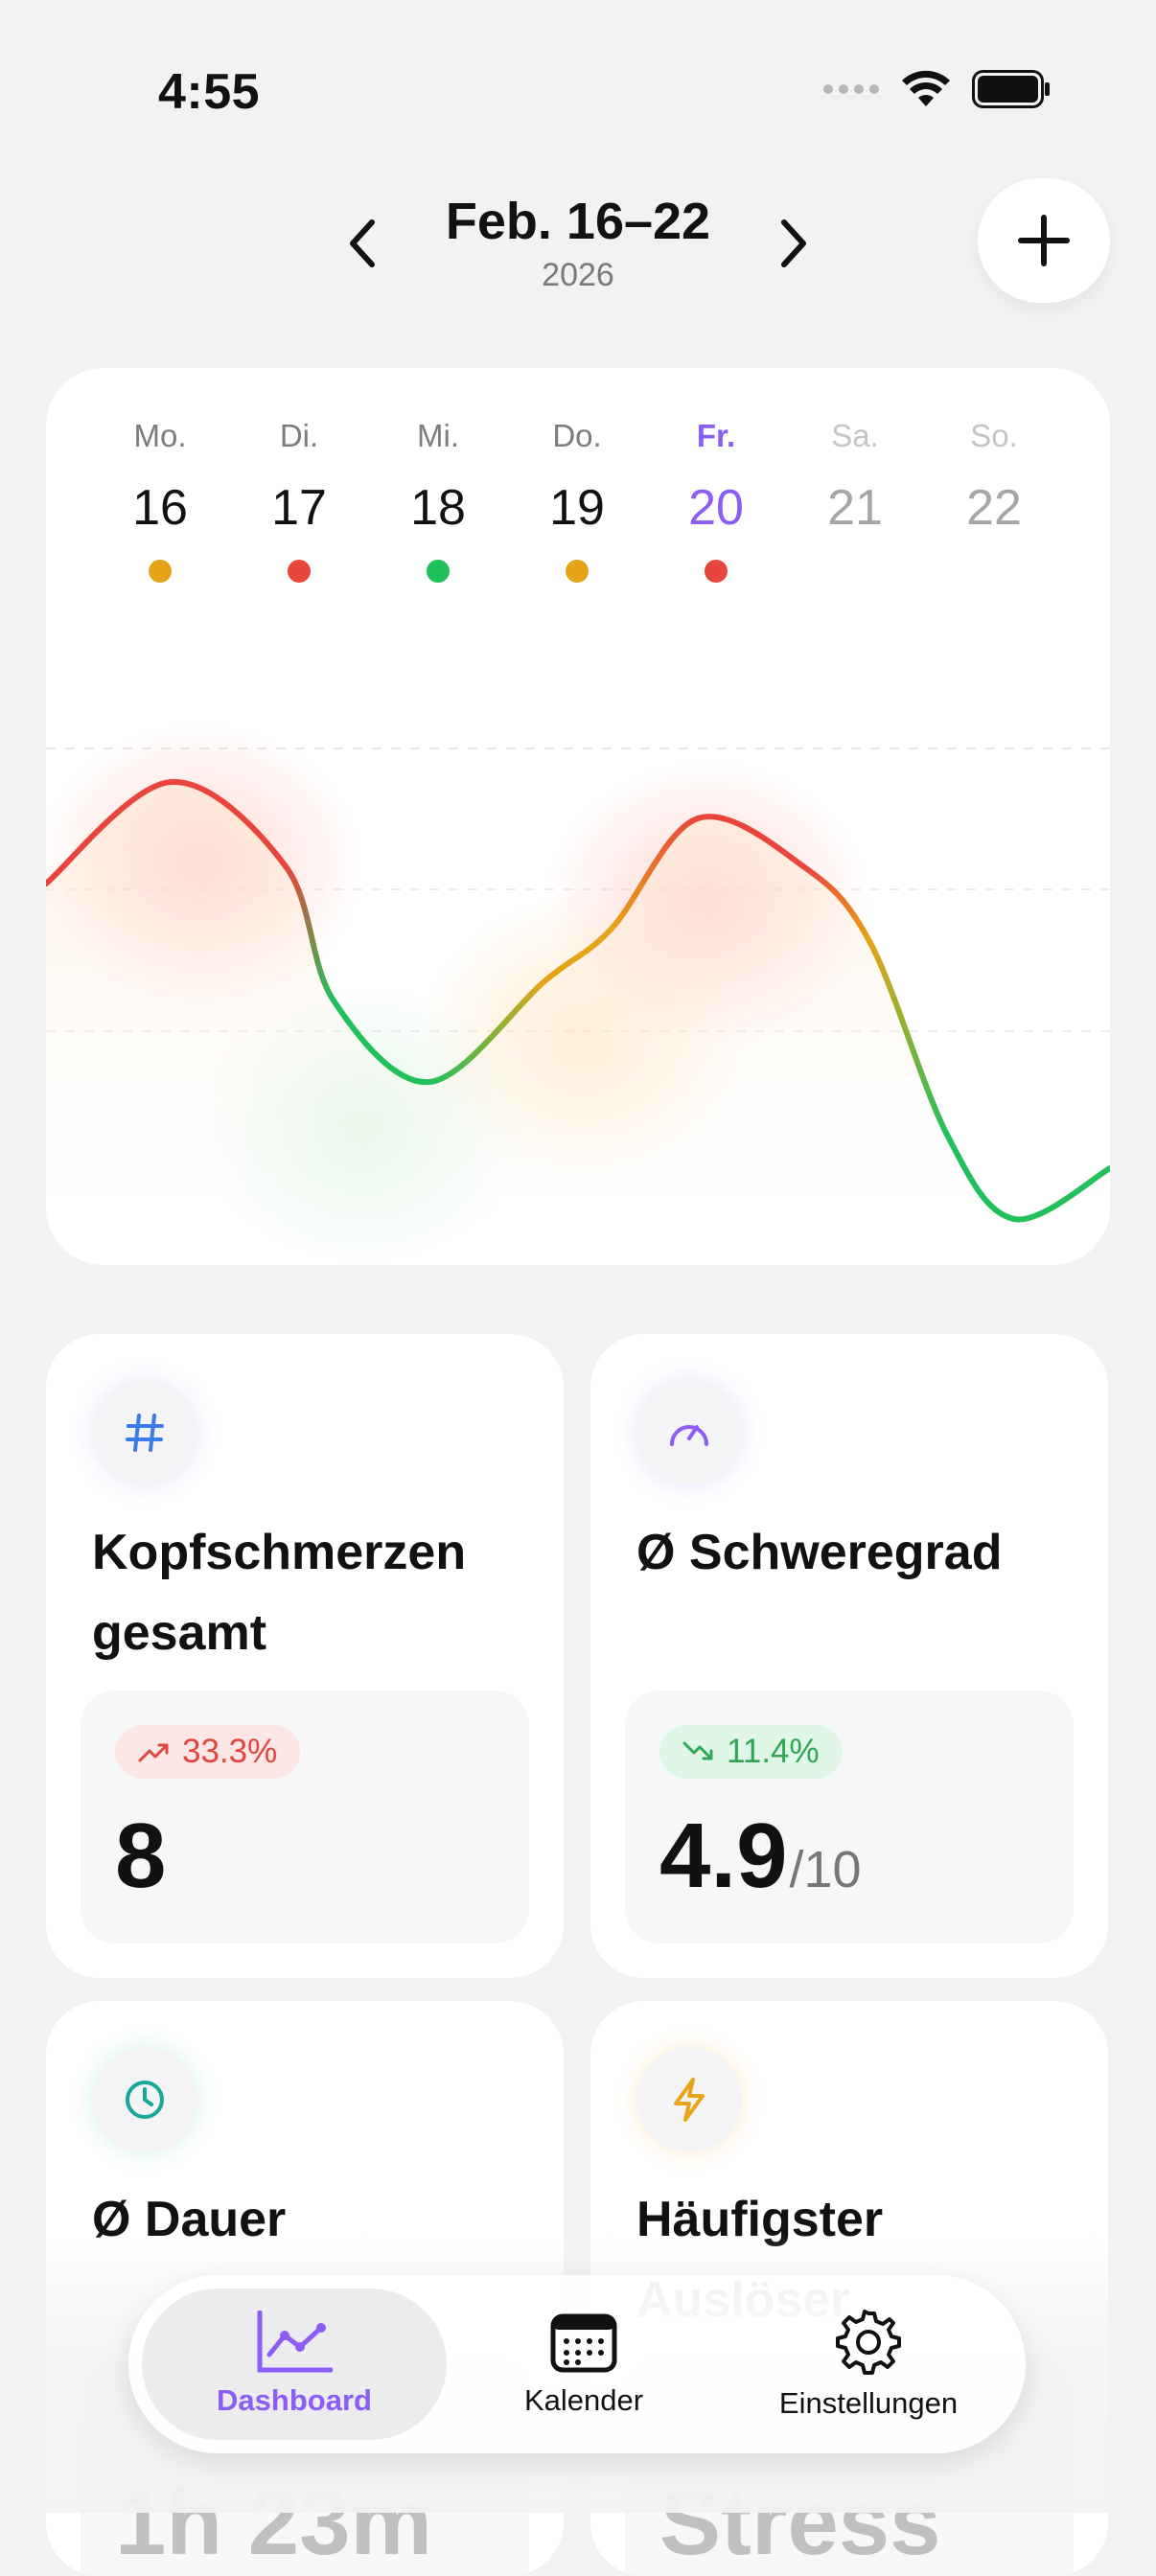 Image resolution: width=1156 pixels, height=2576 pixels. What do you see at coordinates (849, 1656) in the screenshot?
I see `stat-card-avg-severity: Ø Schweregrad 11.4% 4.9/10` at bounding box center [849, 1656].